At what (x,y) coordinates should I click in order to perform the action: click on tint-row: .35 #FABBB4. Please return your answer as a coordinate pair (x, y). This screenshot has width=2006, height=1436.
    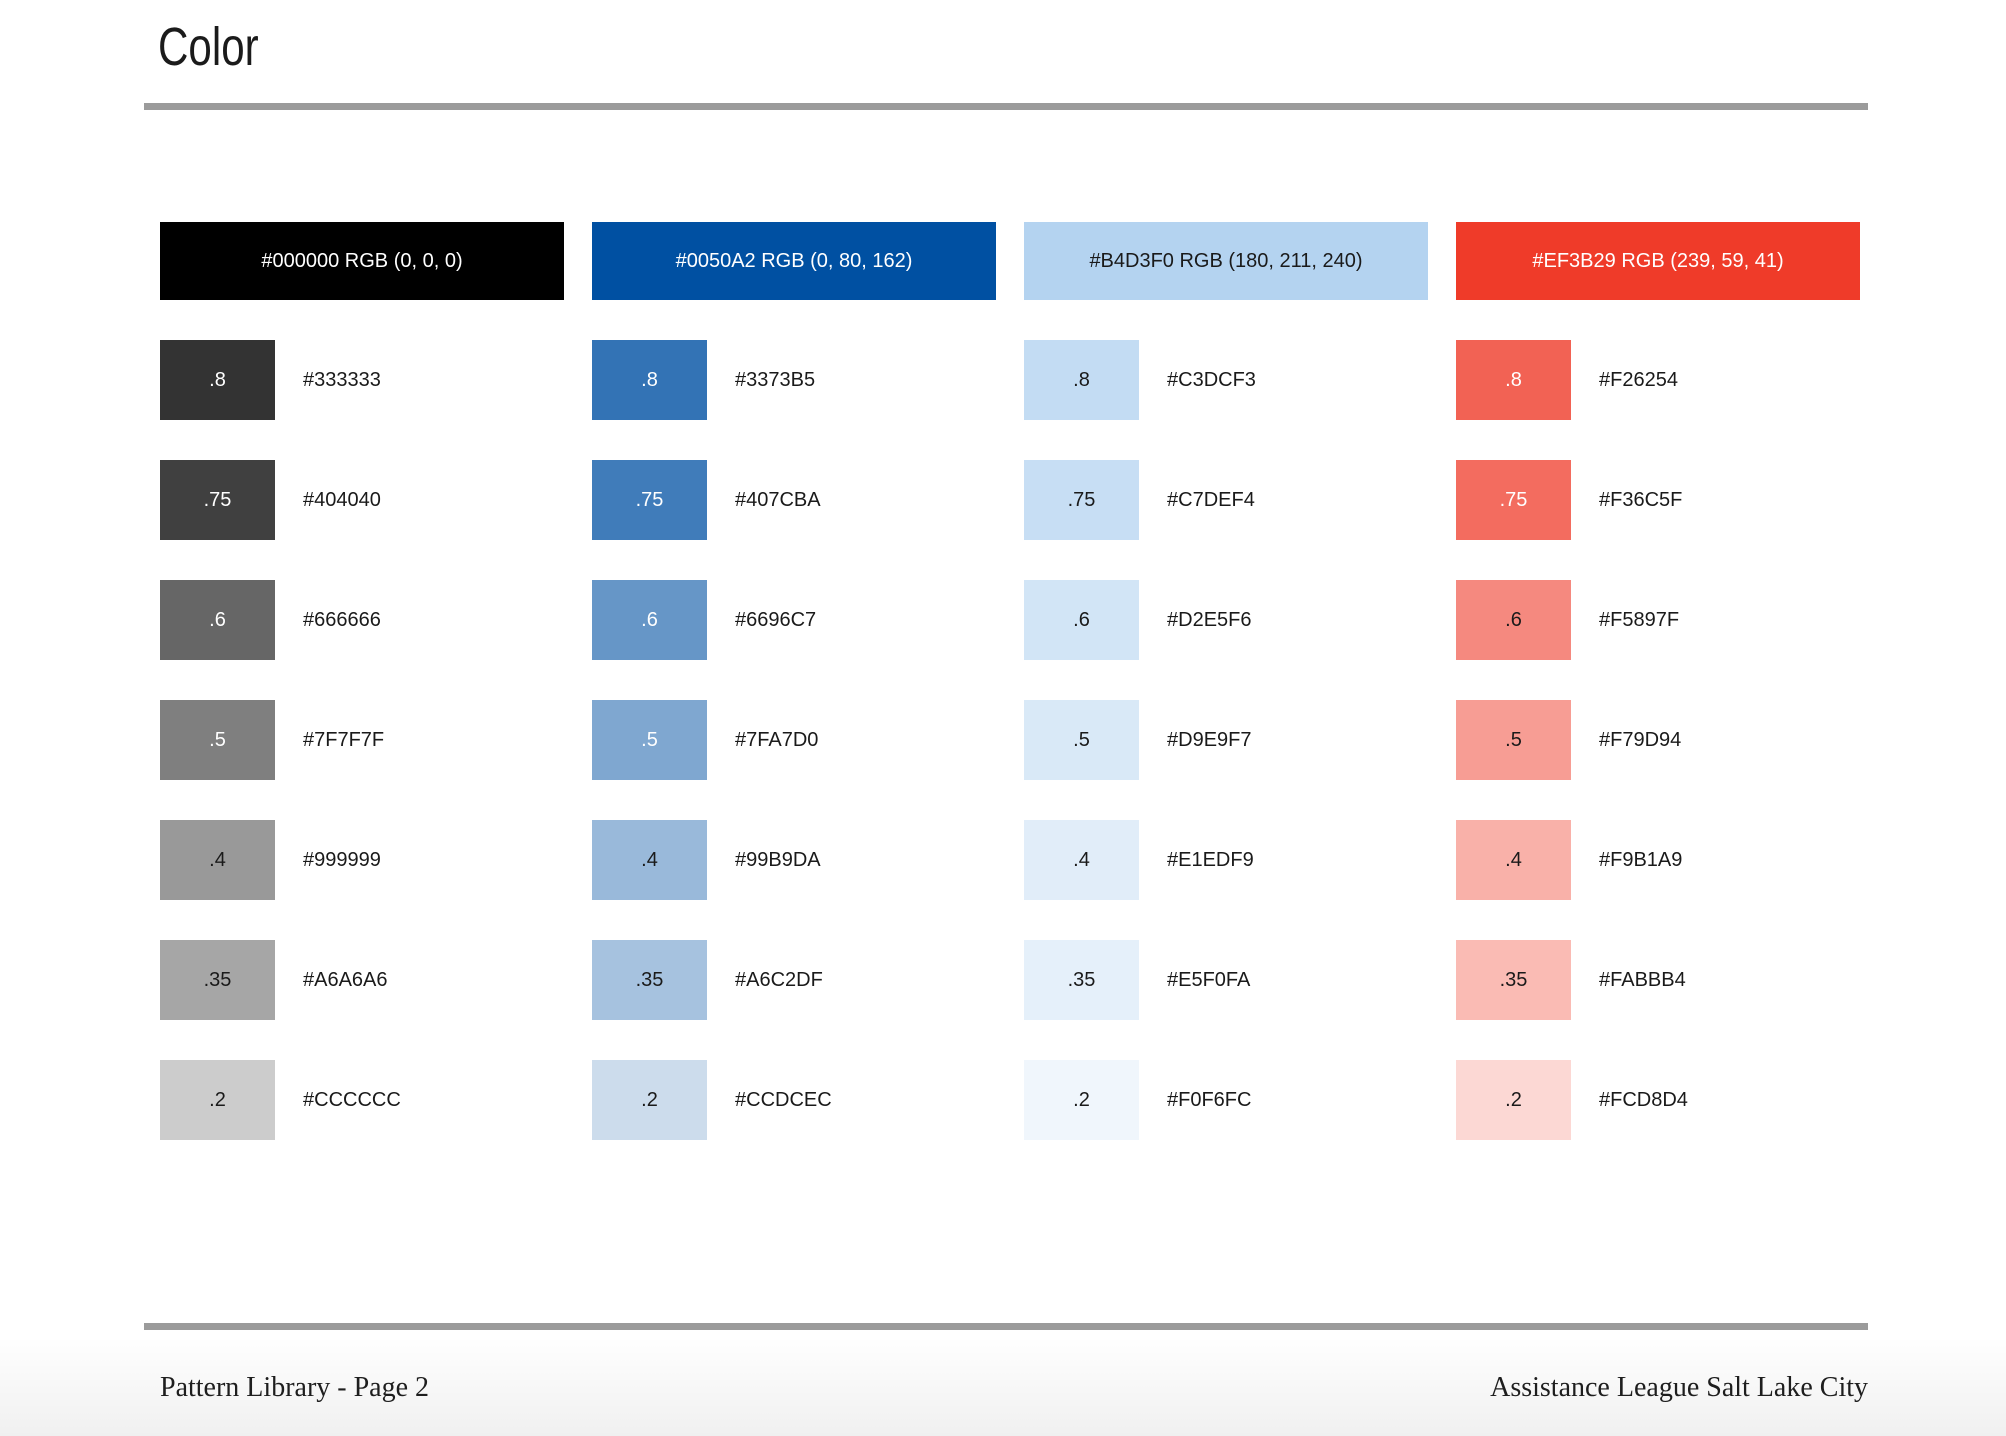
    Looking at the image, I should click on (1658, 980).